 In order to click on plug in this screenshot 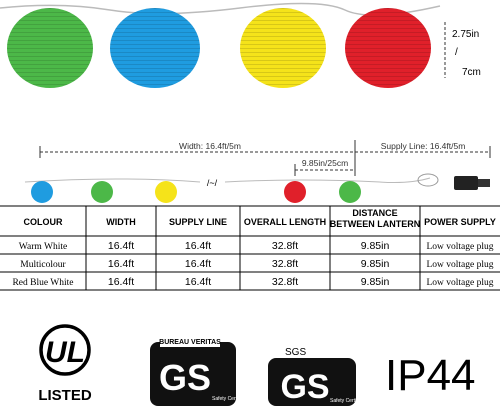, I will do `click(466, 183)`.